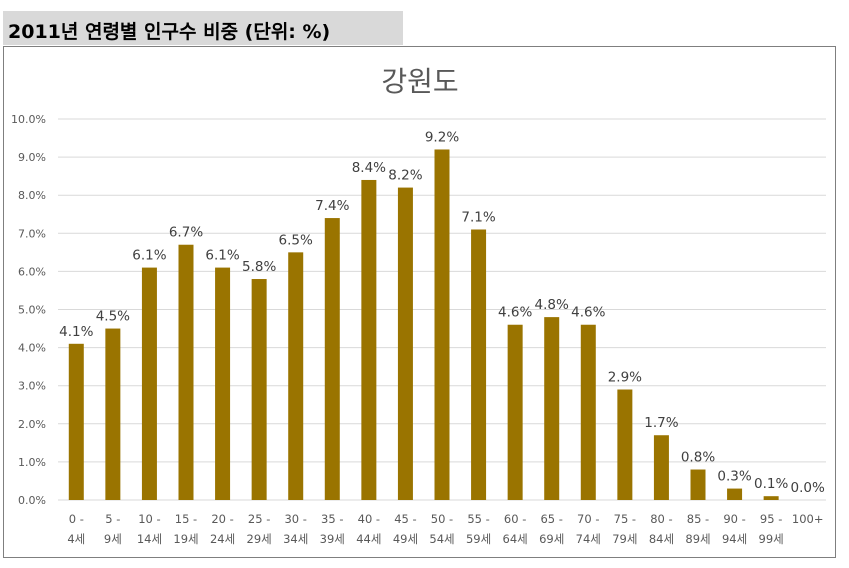 This screenshot has height=568, width=849. Describe the element at coordinates (259, 539) in the screenshot. I see `x-tick-label: 29세` at that location.